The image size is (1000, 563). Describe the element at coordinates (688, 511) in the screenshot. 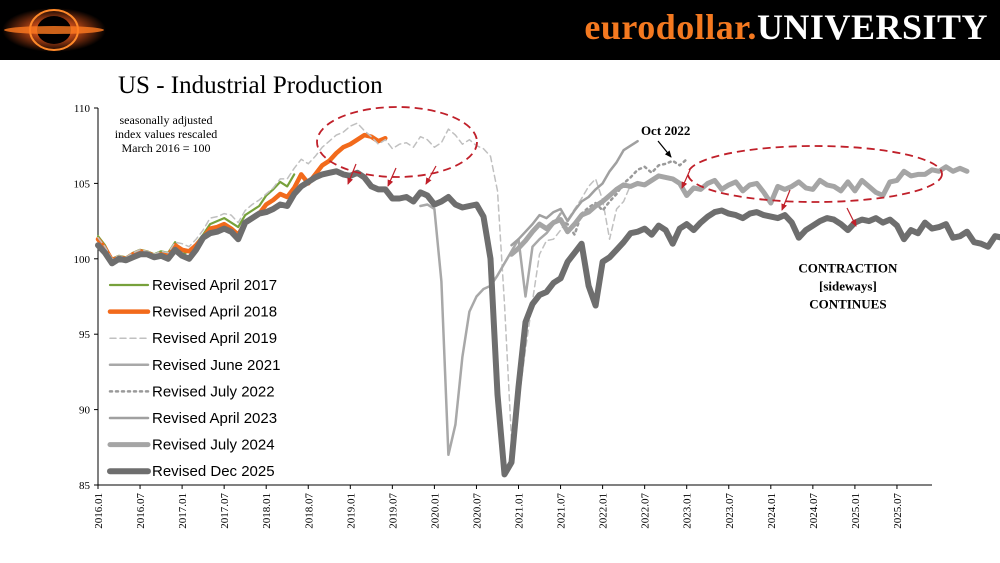

I see `x-tick-label: 2023.01` at that location.